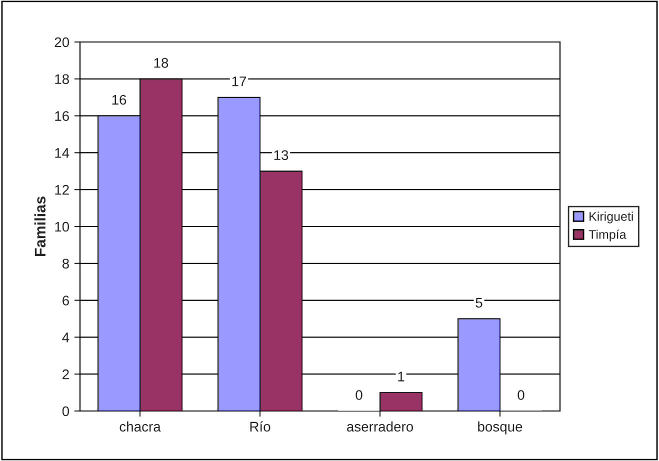  I want to click on y-tick-label: 16, so click(62, 116).